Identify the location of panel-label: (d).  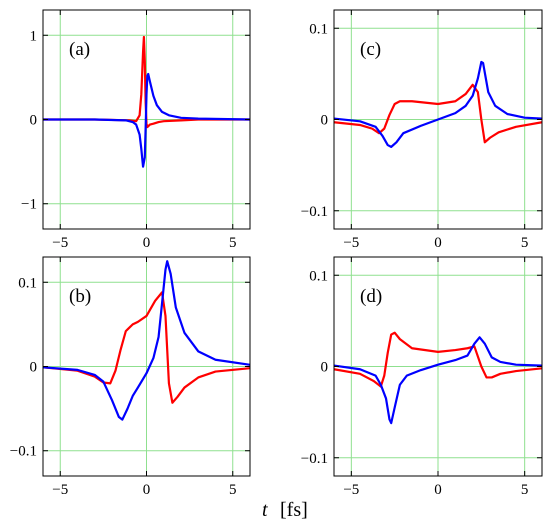
(371, 296).